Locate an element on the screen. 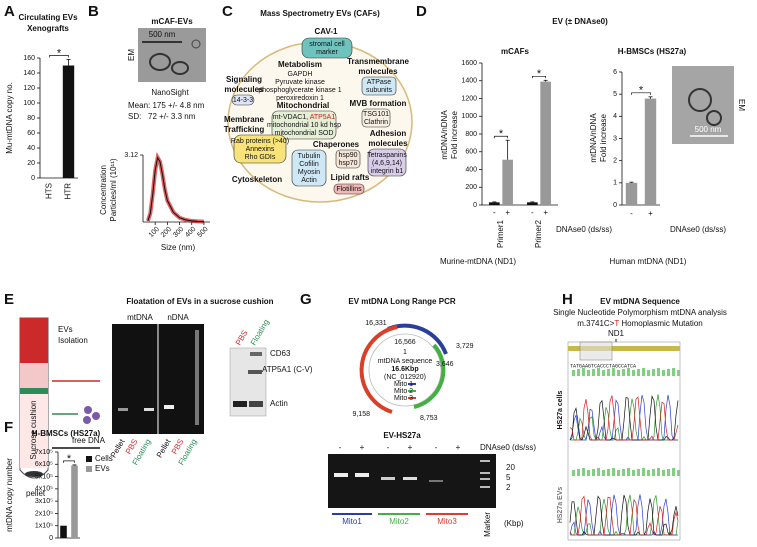 This screenshot has width=757, height=547. mutation-part: Homoplasmic Mutation is located at coordinates (661, 323).